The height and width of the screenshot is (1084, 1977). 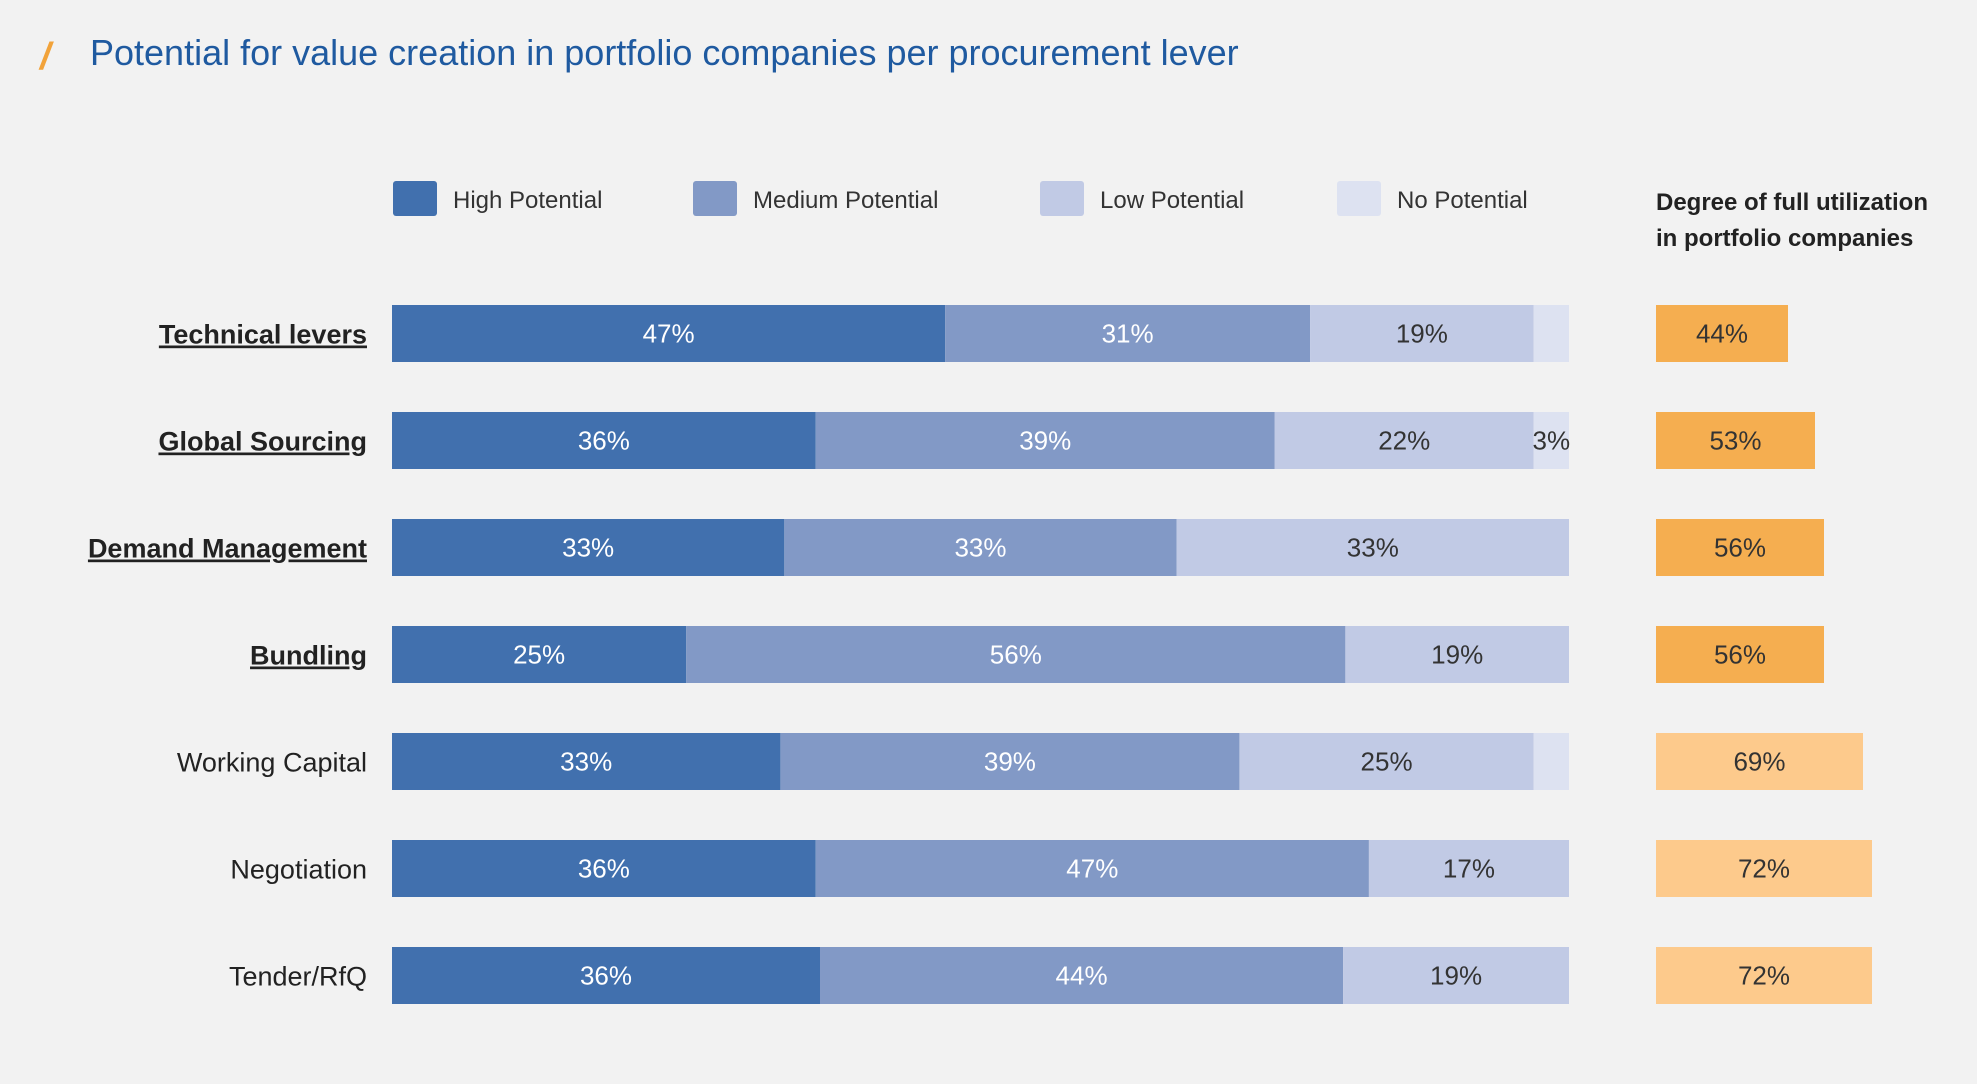 I want to click on bar-label-global-sourcing-0: 36%, so click(x=604, y=441).